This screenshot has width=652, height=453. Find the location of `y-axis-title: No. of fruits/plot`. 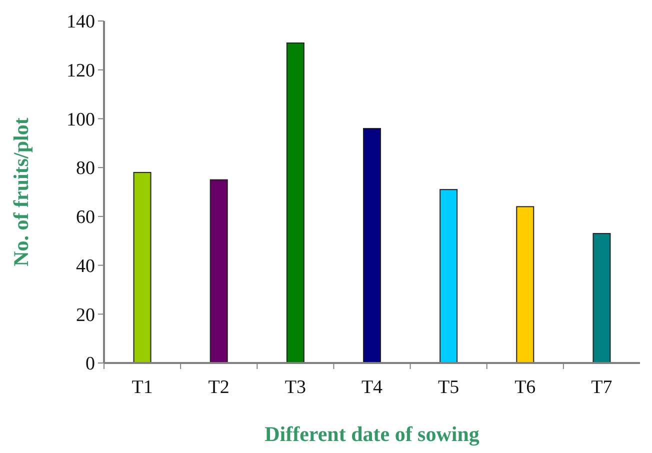

y-axis-title: No. of fruits/plot is located at coordinates (21, 192).